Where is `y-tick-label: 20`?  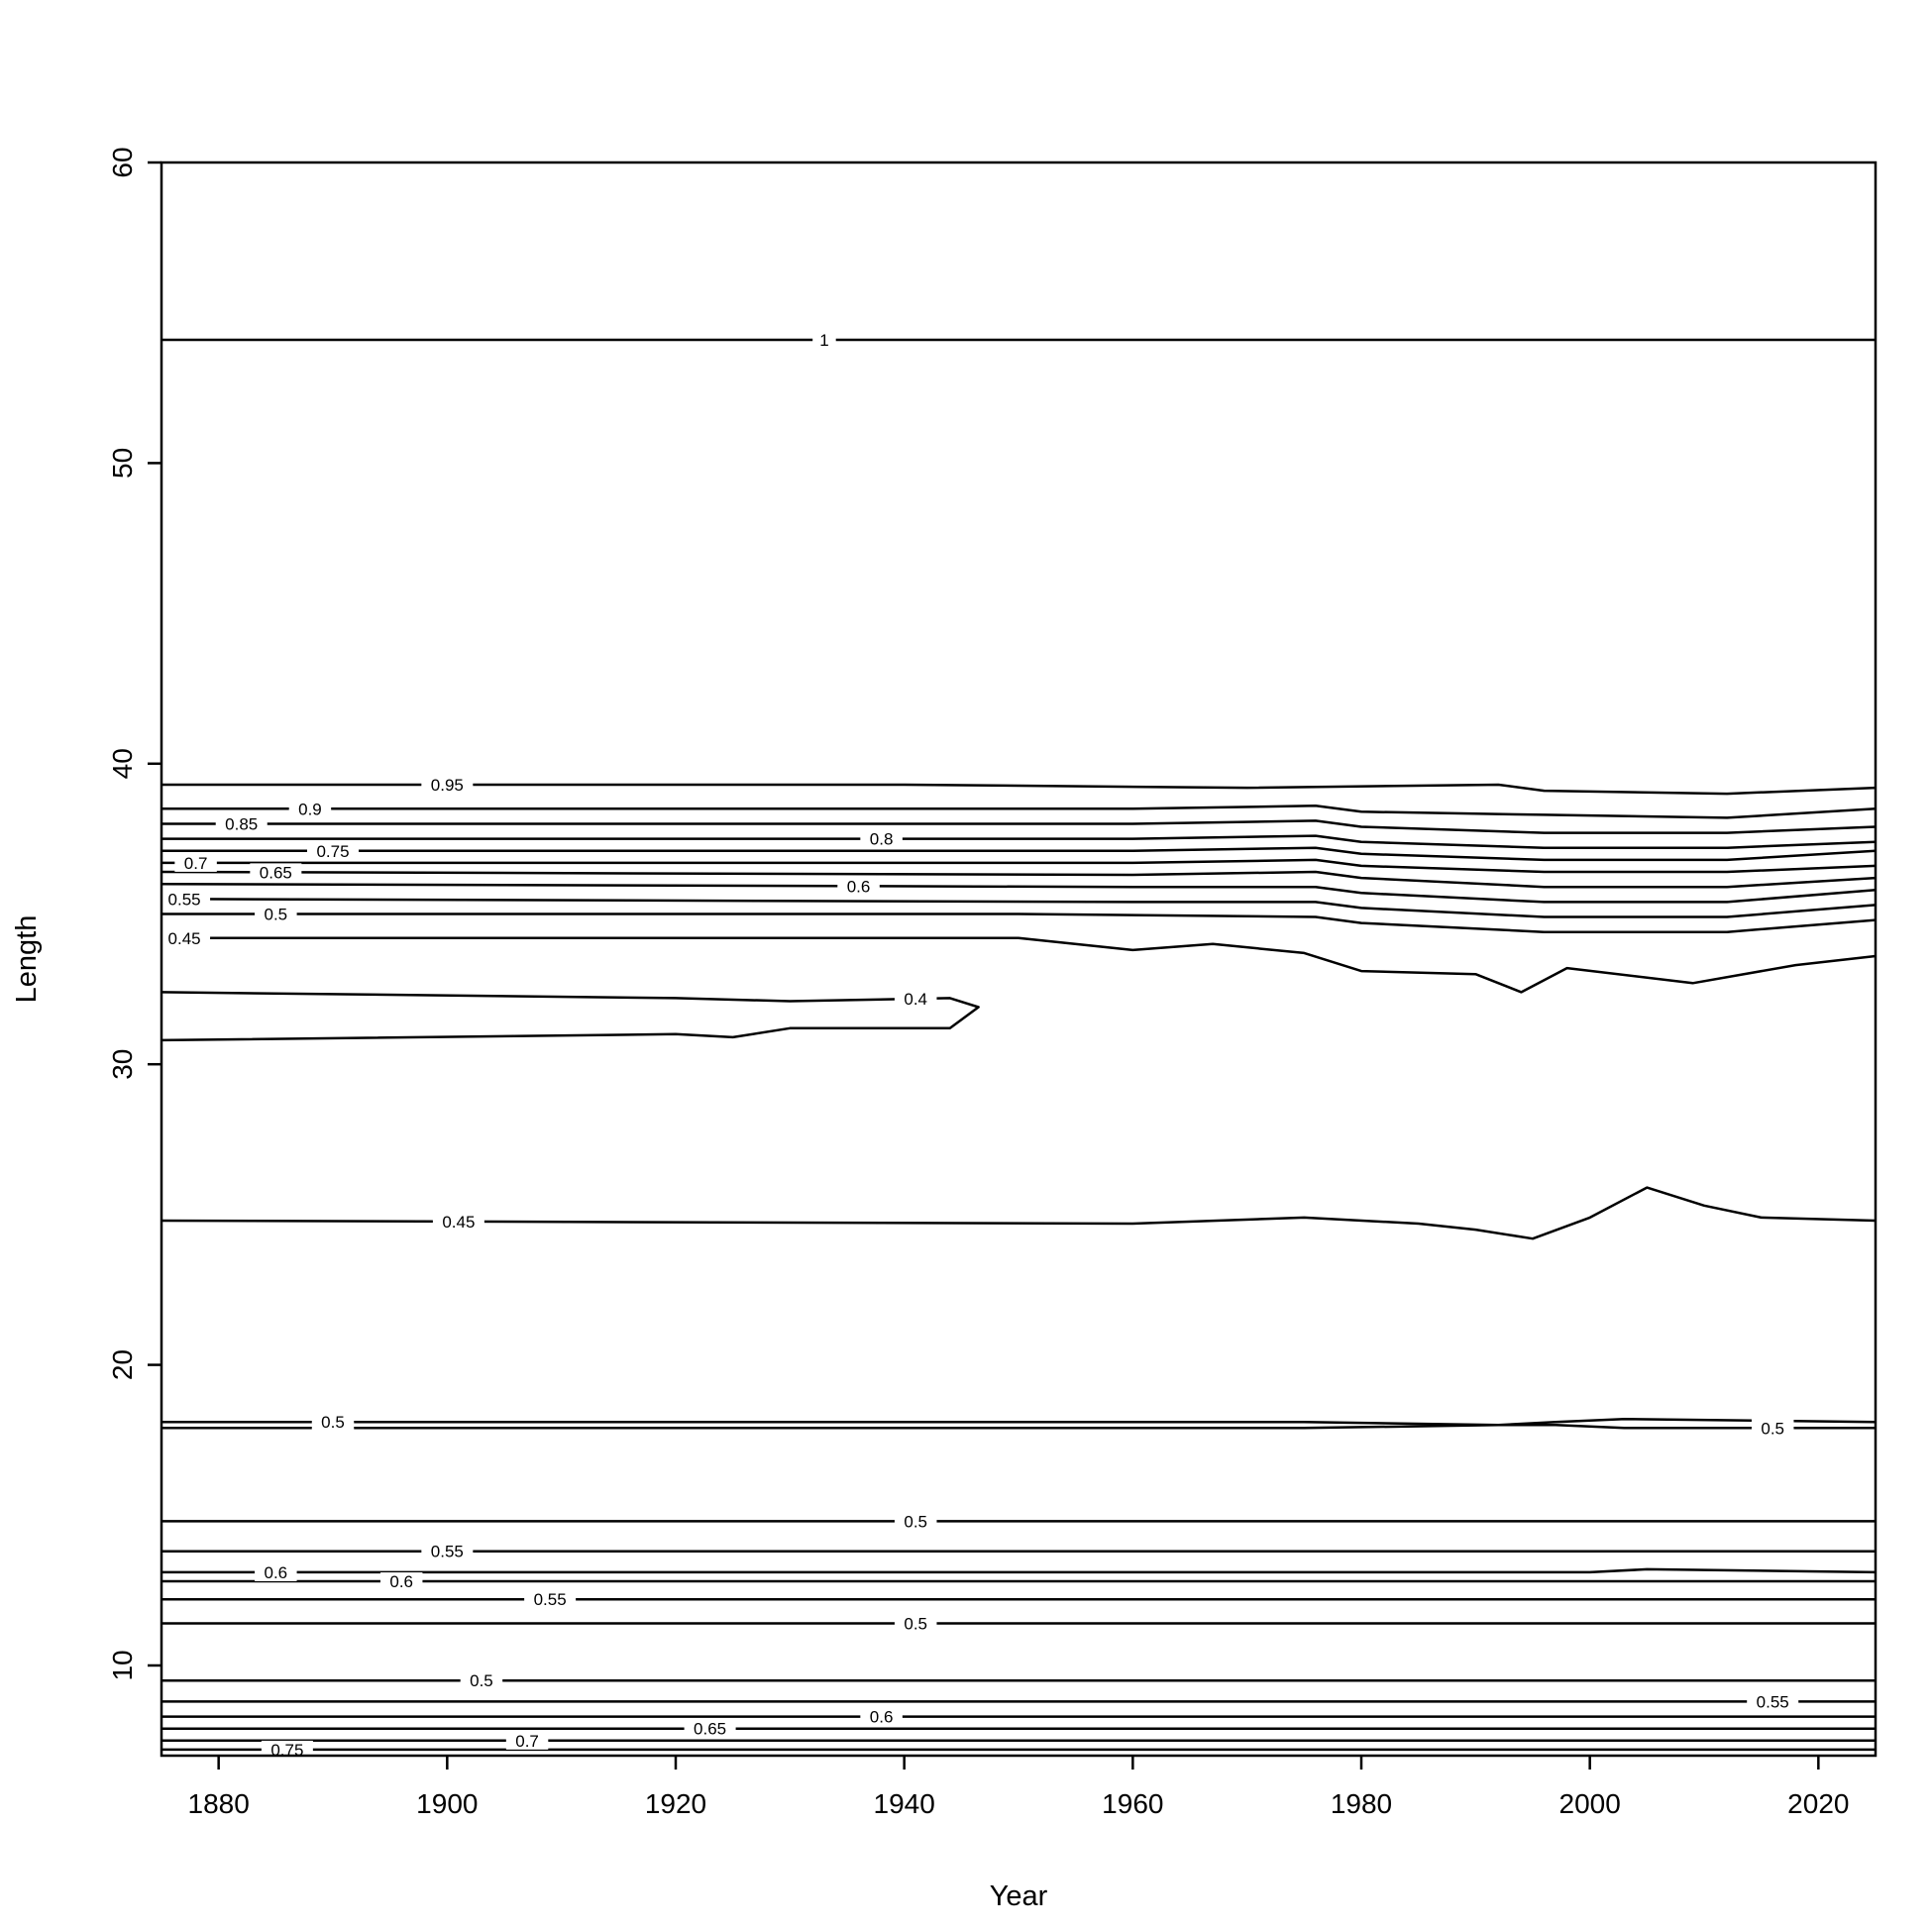 y-tick-label: 20 is located at coordinates (122, 1364).